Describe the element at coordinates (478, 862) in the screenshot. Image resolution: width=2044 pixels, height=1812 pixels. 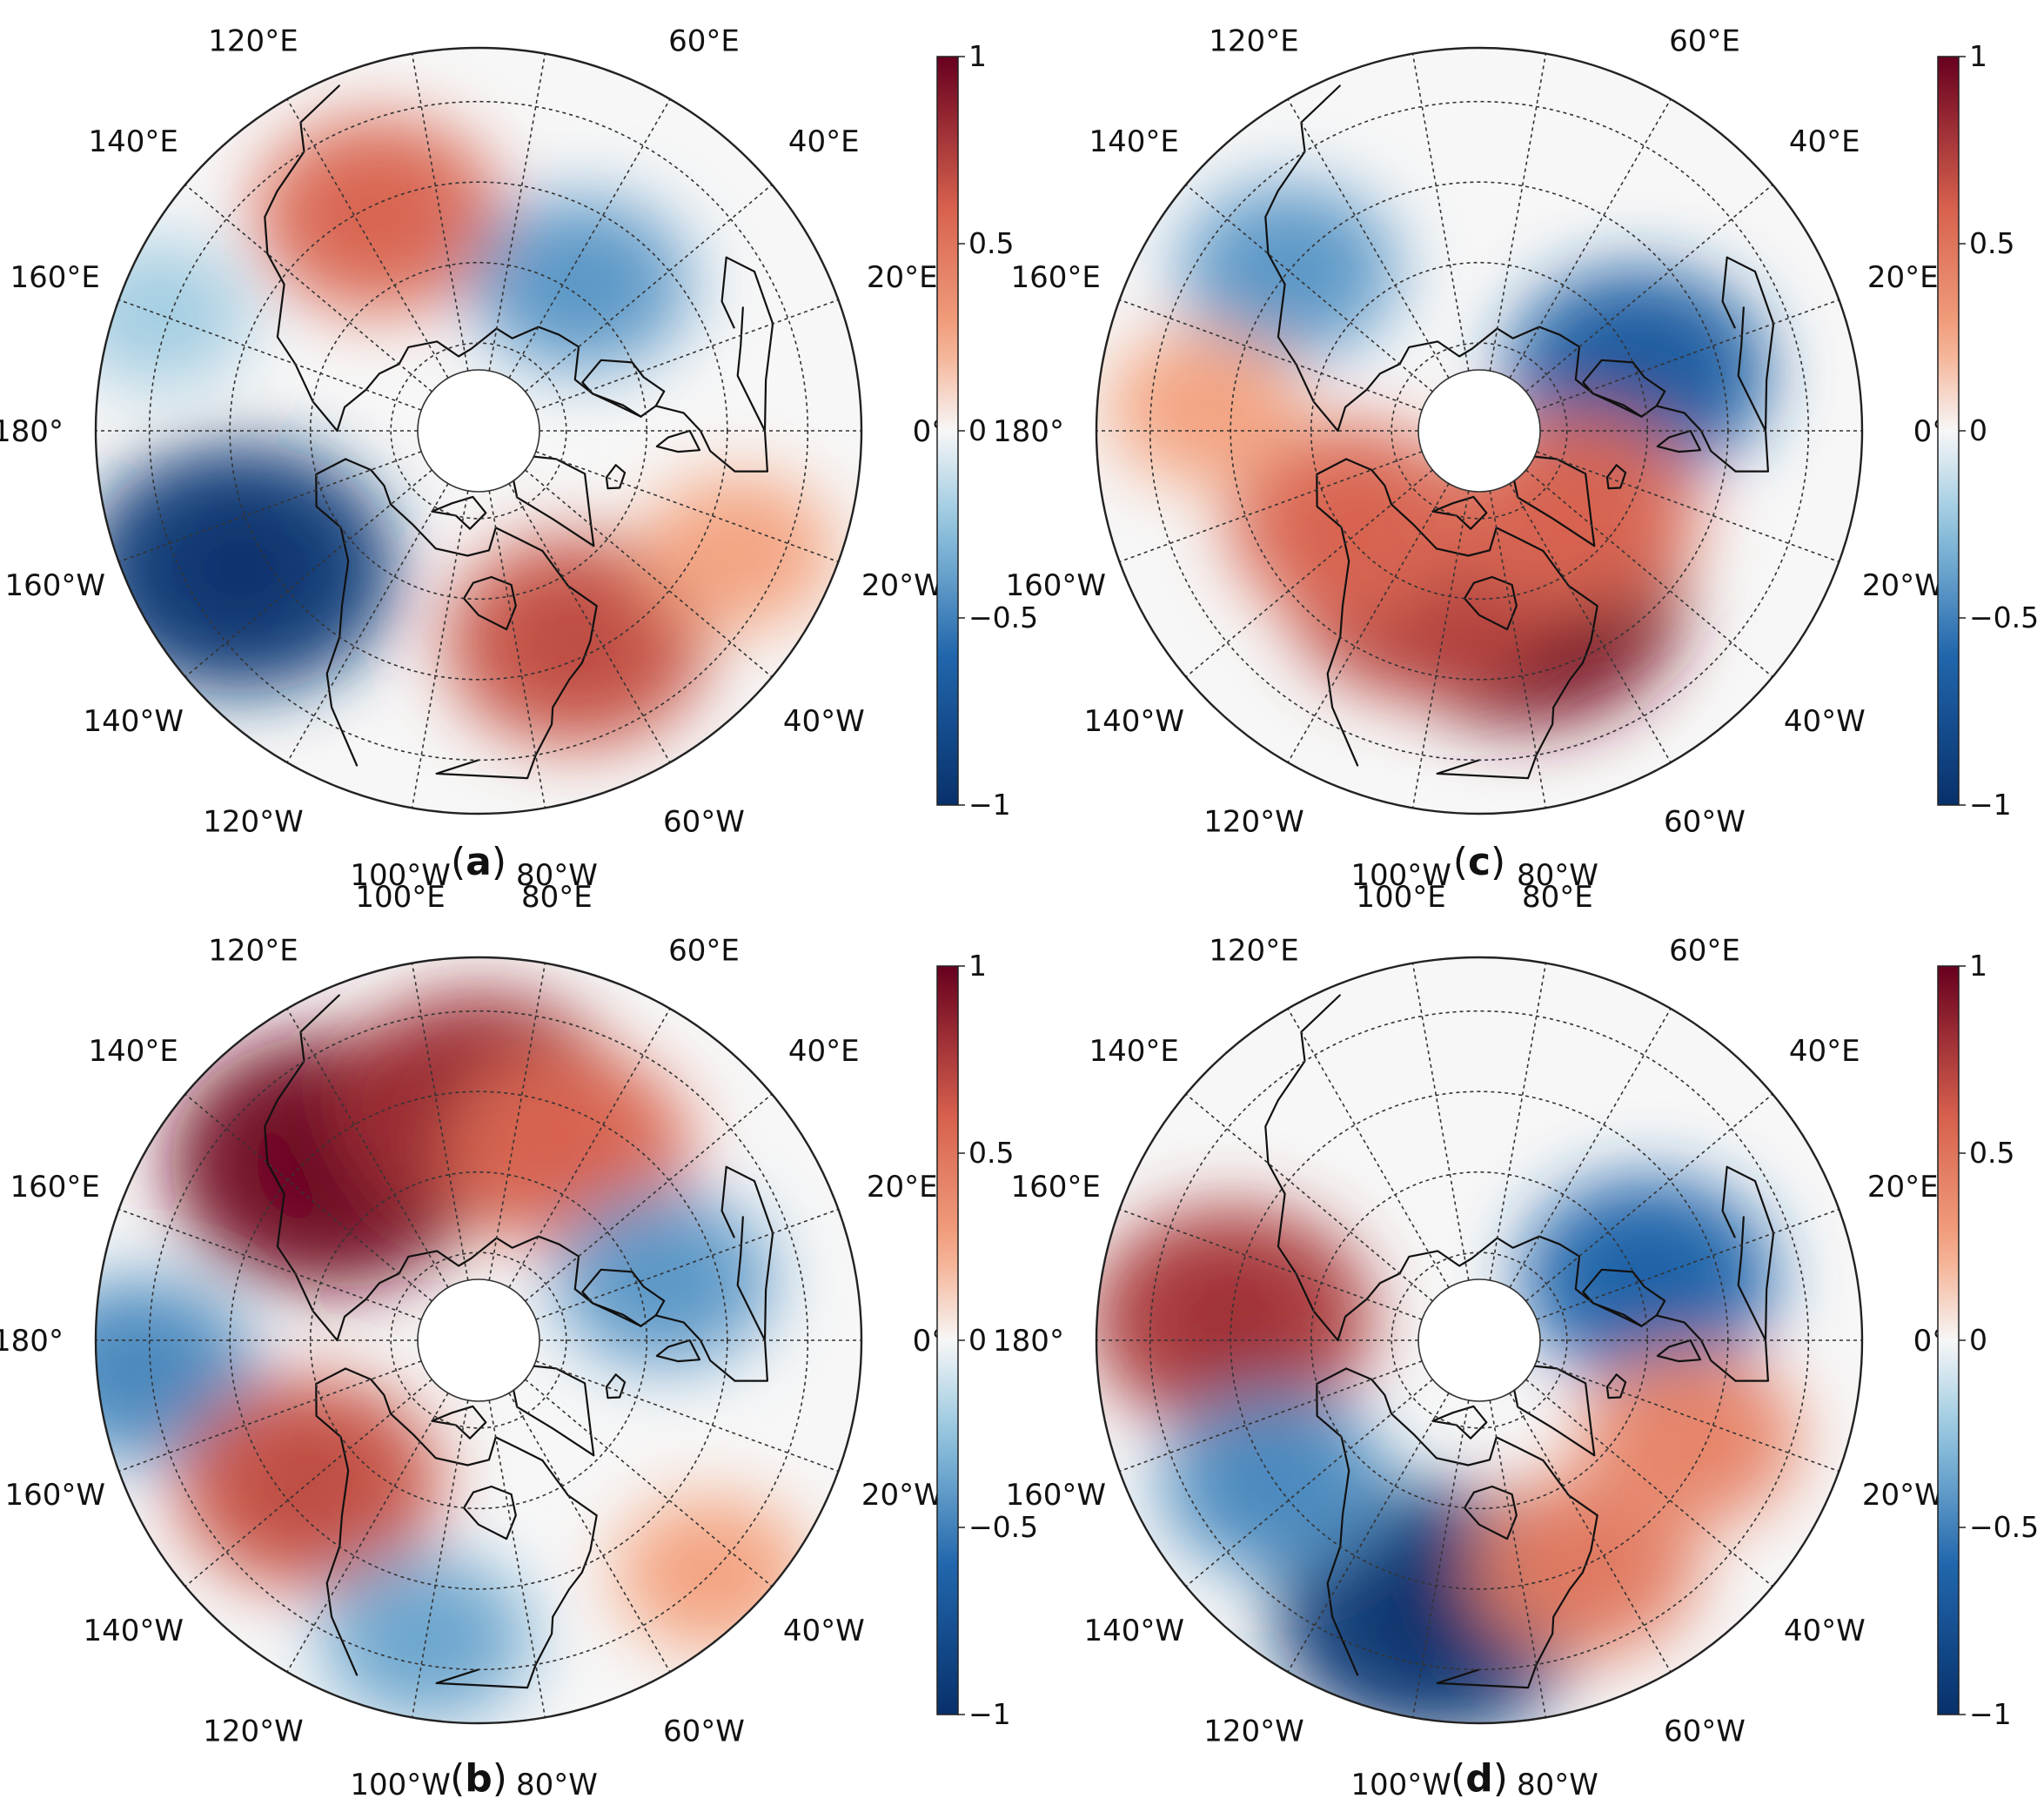
I see `panel-label-a: (a)` at that location.